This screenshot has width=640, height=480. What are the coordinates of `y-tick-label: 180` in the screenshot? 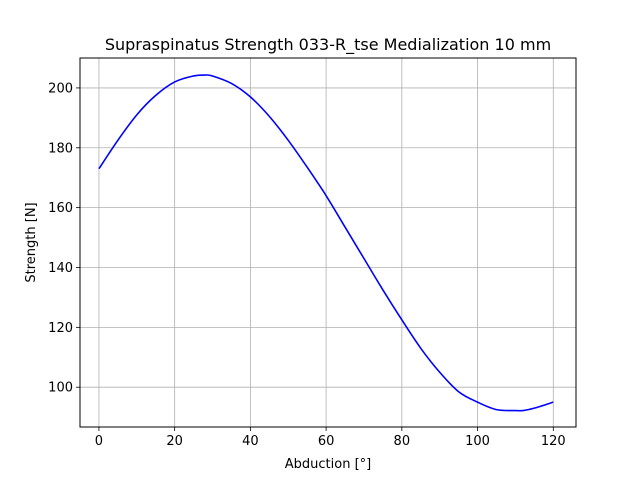 It's located at (60, 148).